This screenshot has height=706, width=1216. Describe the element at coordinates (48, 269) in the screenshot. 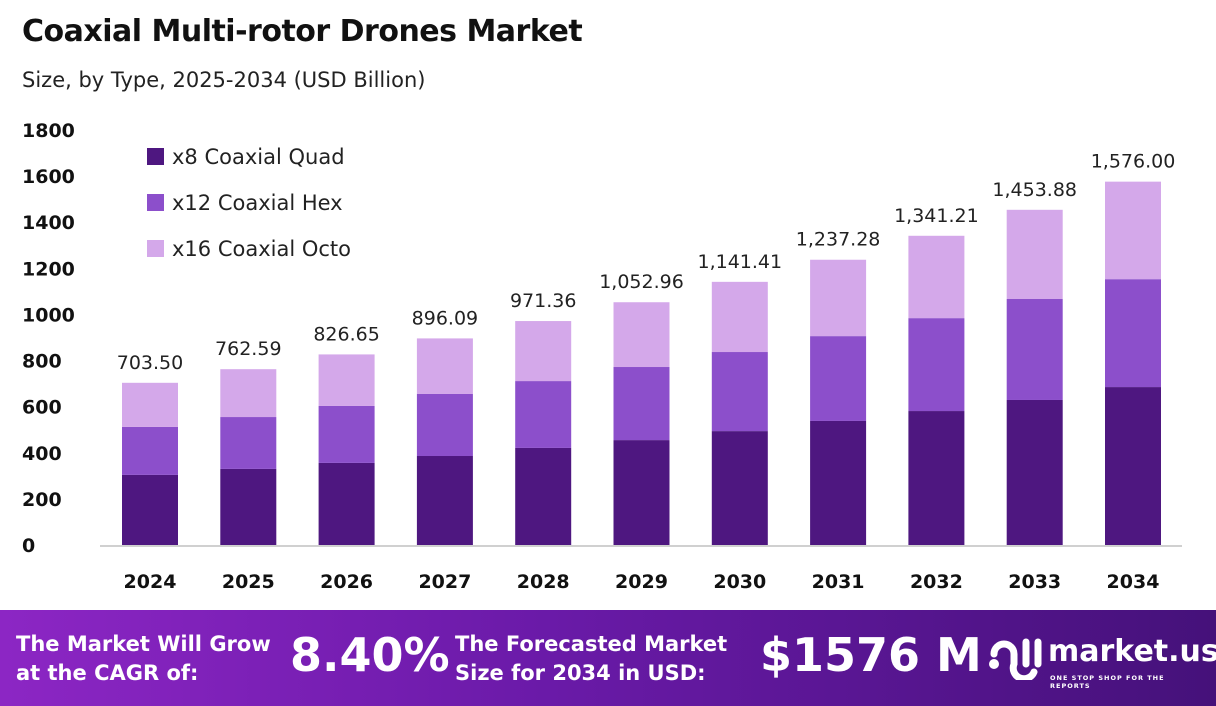

I see `y-tick-label: 1200` at that location.